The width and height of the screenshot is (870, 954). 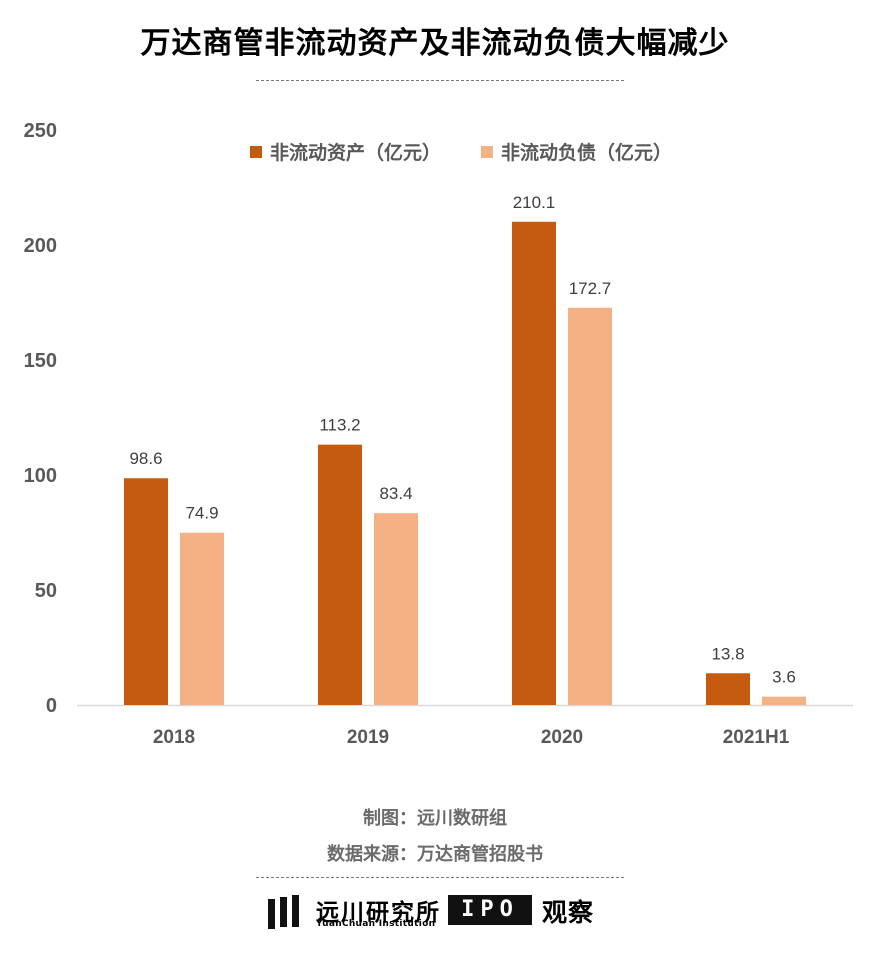 I want to click on y-tick-label: 250, so click(x=40, y=131).